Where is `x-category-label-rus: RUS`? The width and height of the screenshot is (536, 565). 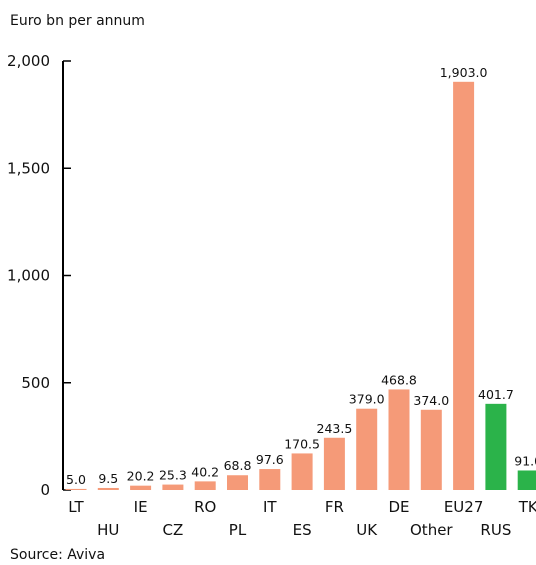 x-category-label-rus: RUS is located at coordinates (495, 530).